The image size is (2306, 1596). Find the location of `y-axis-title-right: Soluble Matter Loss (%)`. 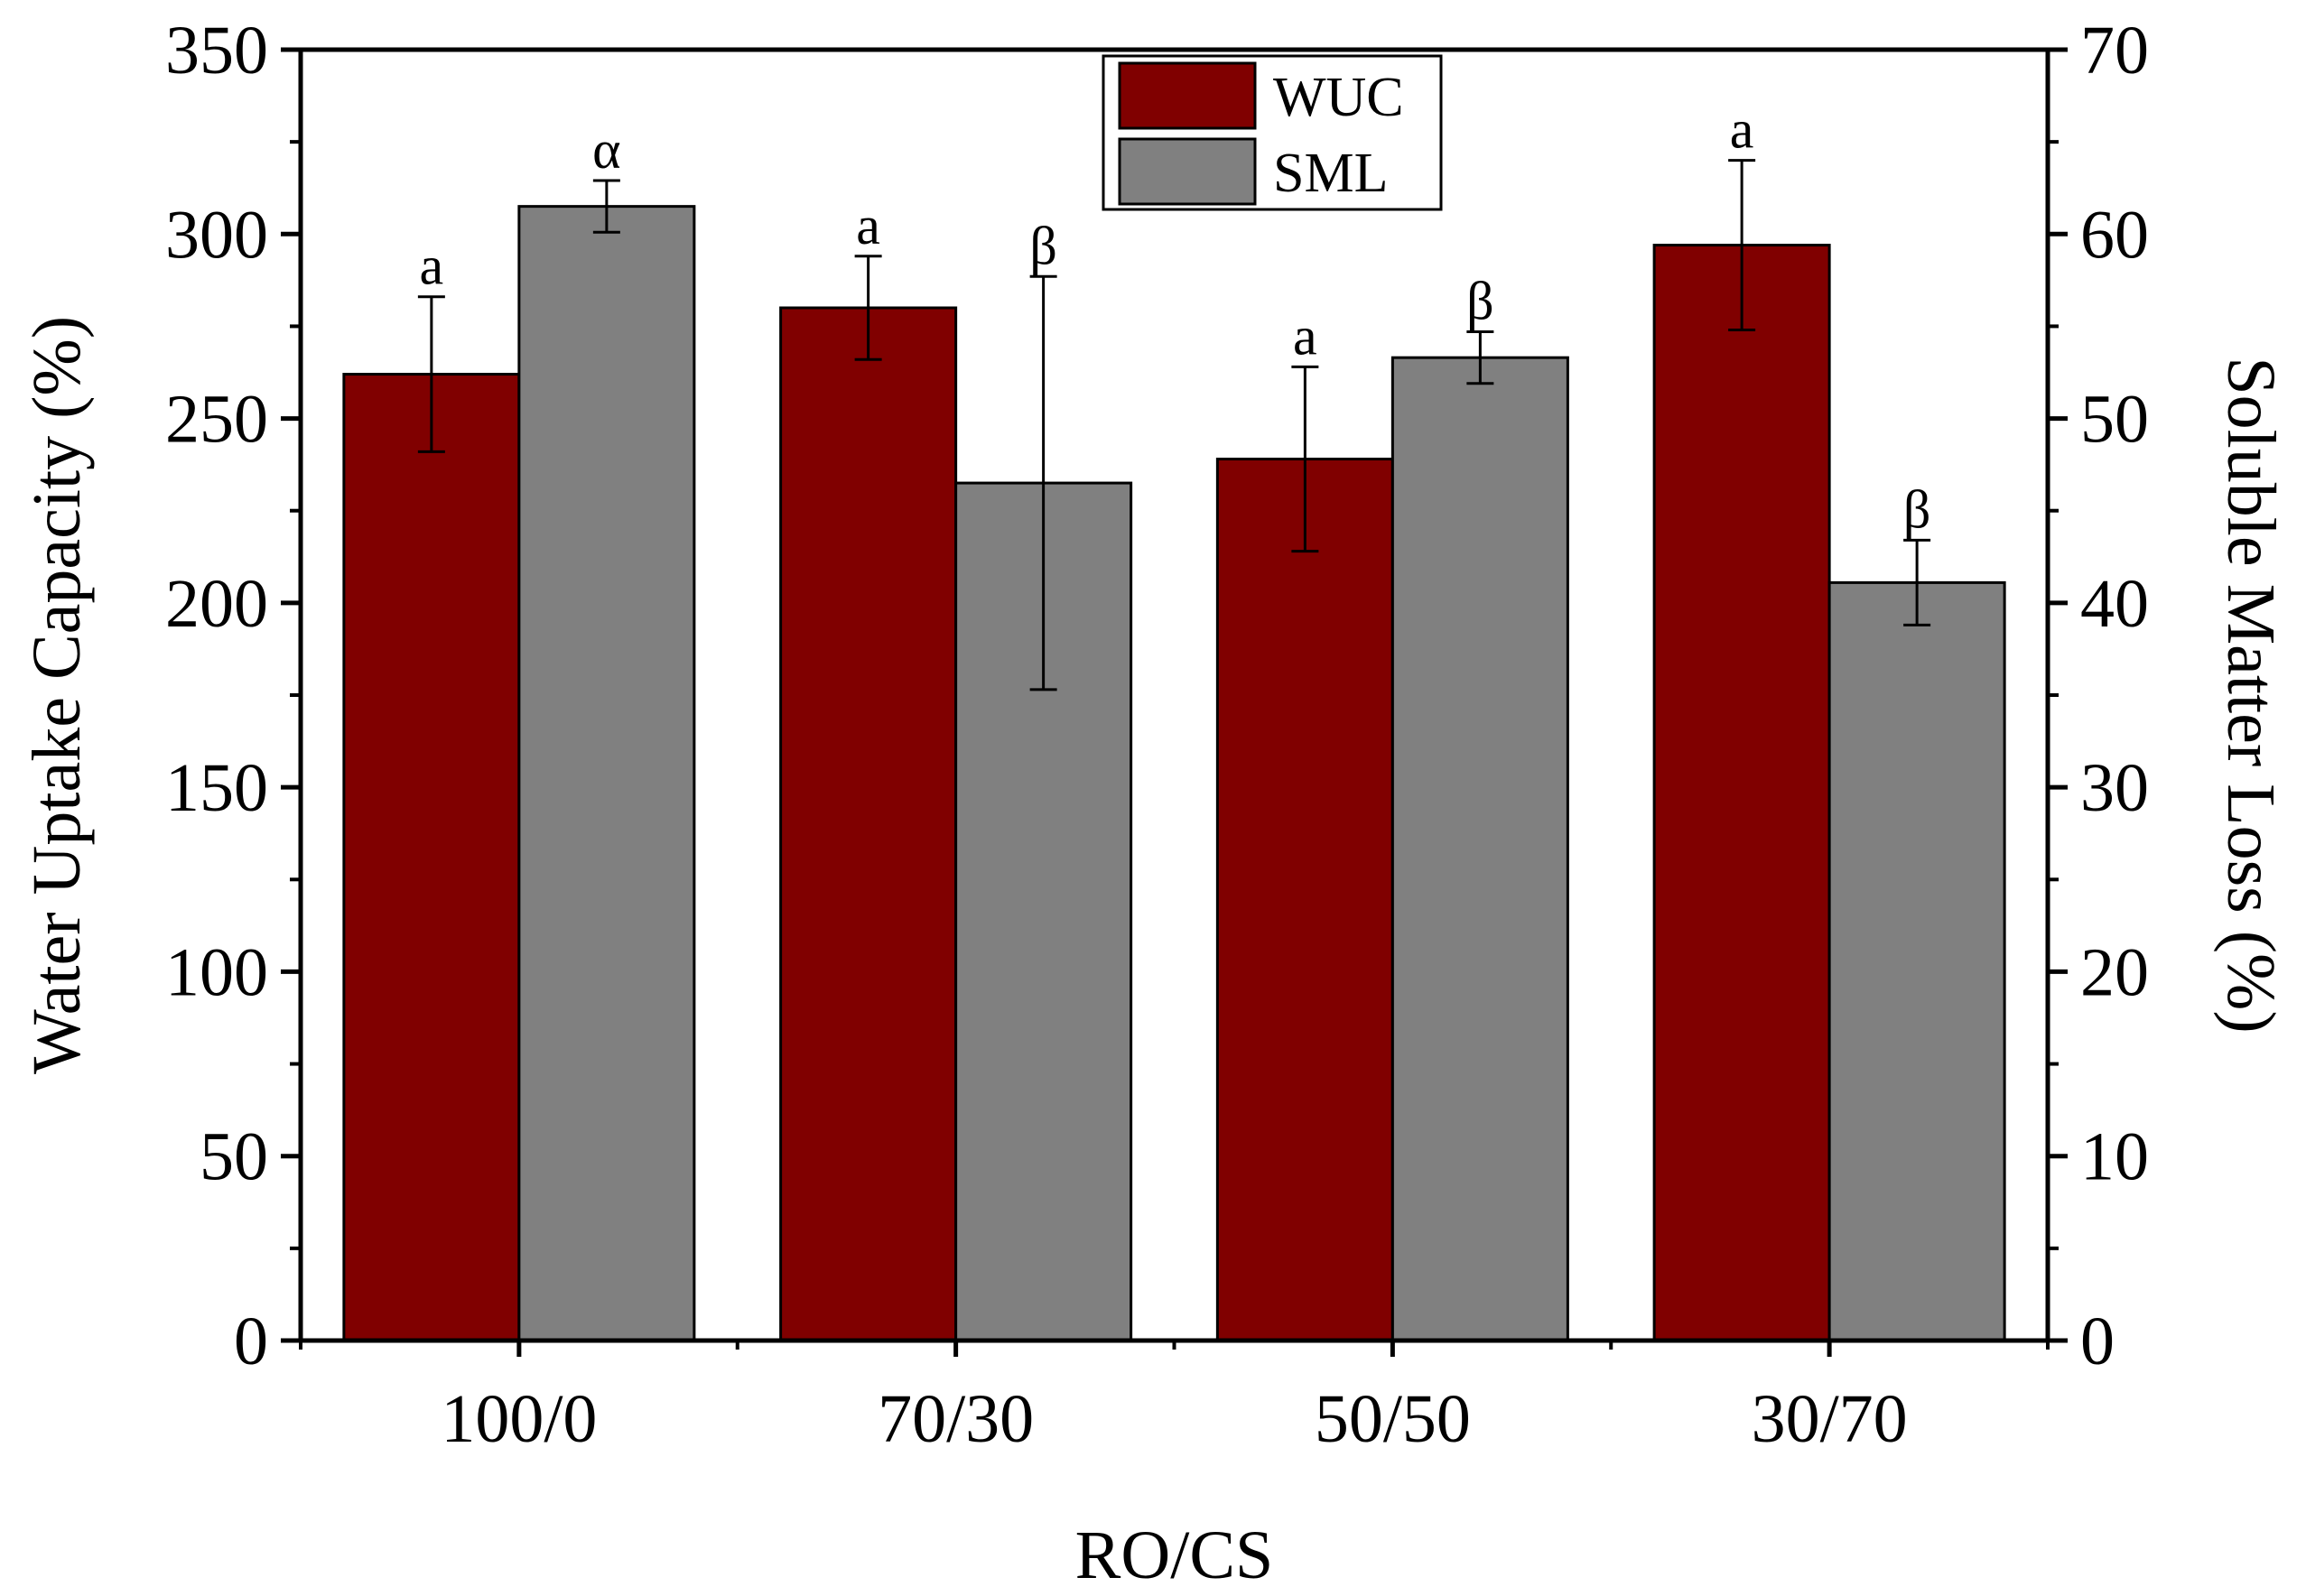

y-axis-title-right: Soluble Matter Loss (%) is located at coordinates (2251, 695).